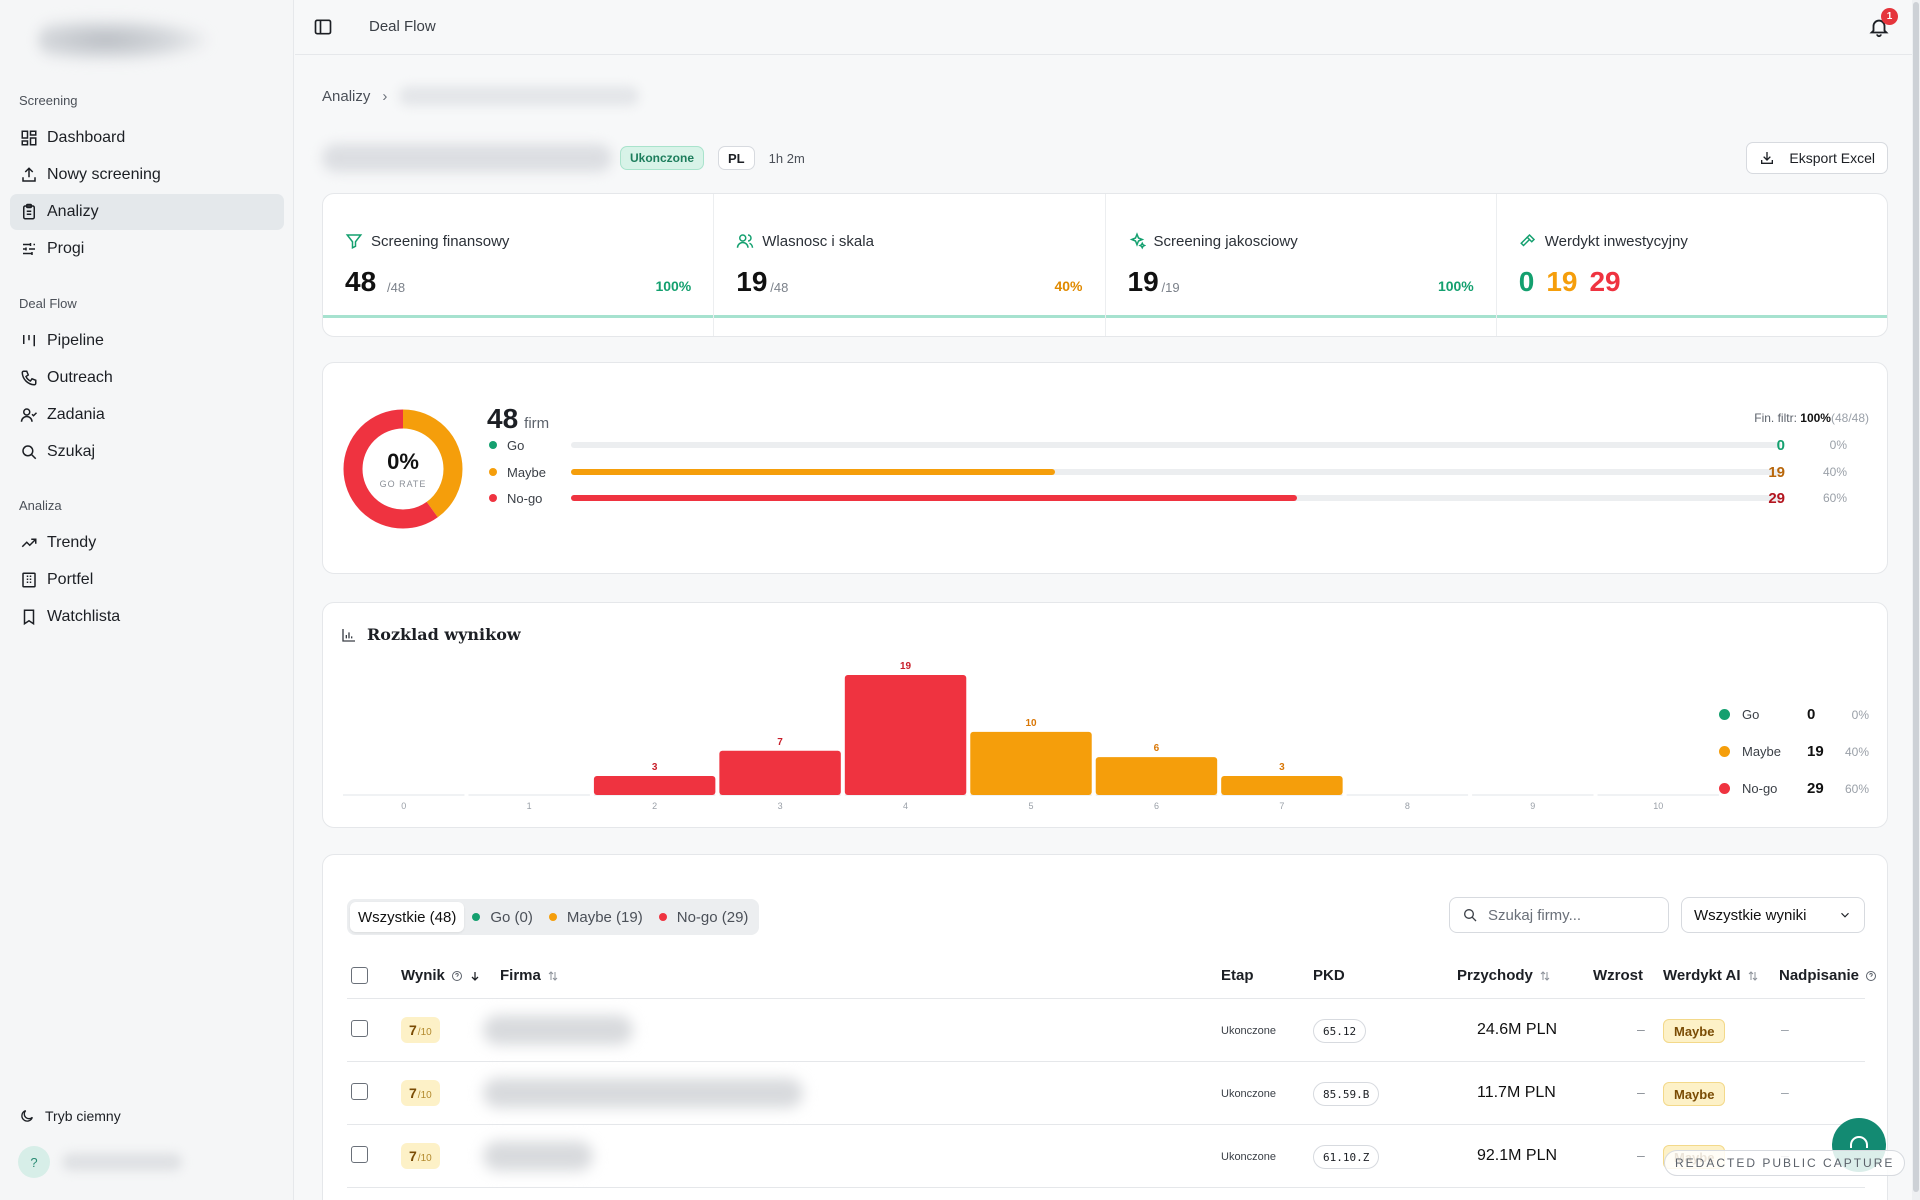  I want to click on user-menu: ?, so click(100, 1162).